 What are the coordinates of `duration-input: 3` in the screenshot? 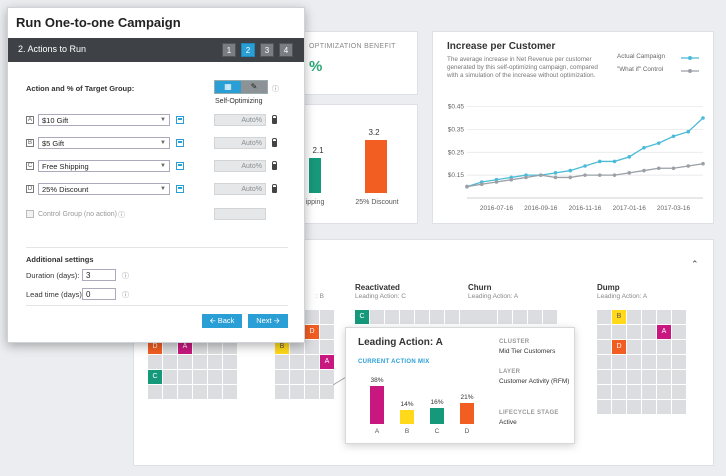 It's located at (99, 275).